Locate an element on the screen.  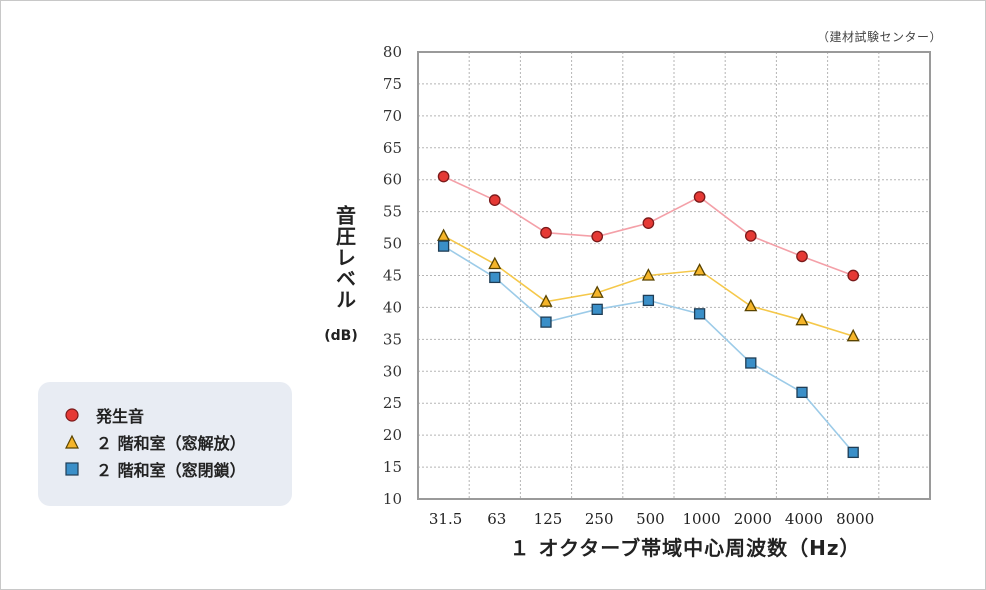
legend: 発生音 ２ 階和室（窓解放） ２ 階和室（窓閉鎖） is located at coordinates (165, 444).